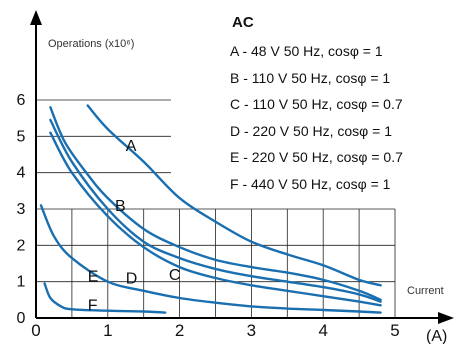 The image size is (468, 344). What do you see at coordinates (107, 330) in the screenshot?
I see `x-tick-label: 1` at bounding box center [107, 330].